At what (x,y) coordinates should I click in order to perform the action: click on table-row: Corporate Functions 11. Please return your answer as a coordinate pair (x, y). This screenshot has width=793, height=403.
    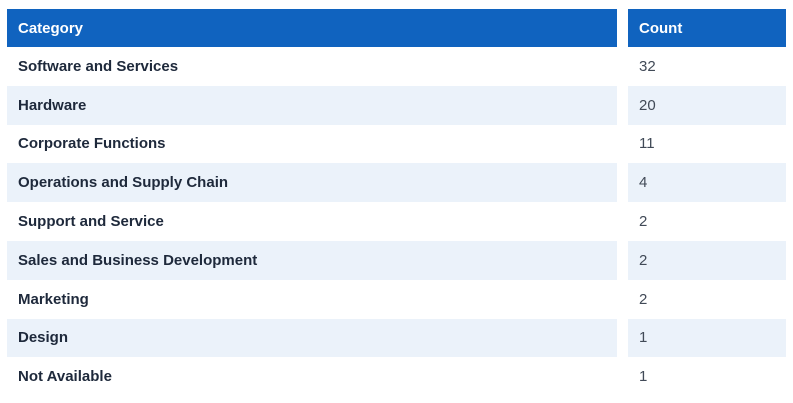
    Looking at the image, I should click on (396, 144).